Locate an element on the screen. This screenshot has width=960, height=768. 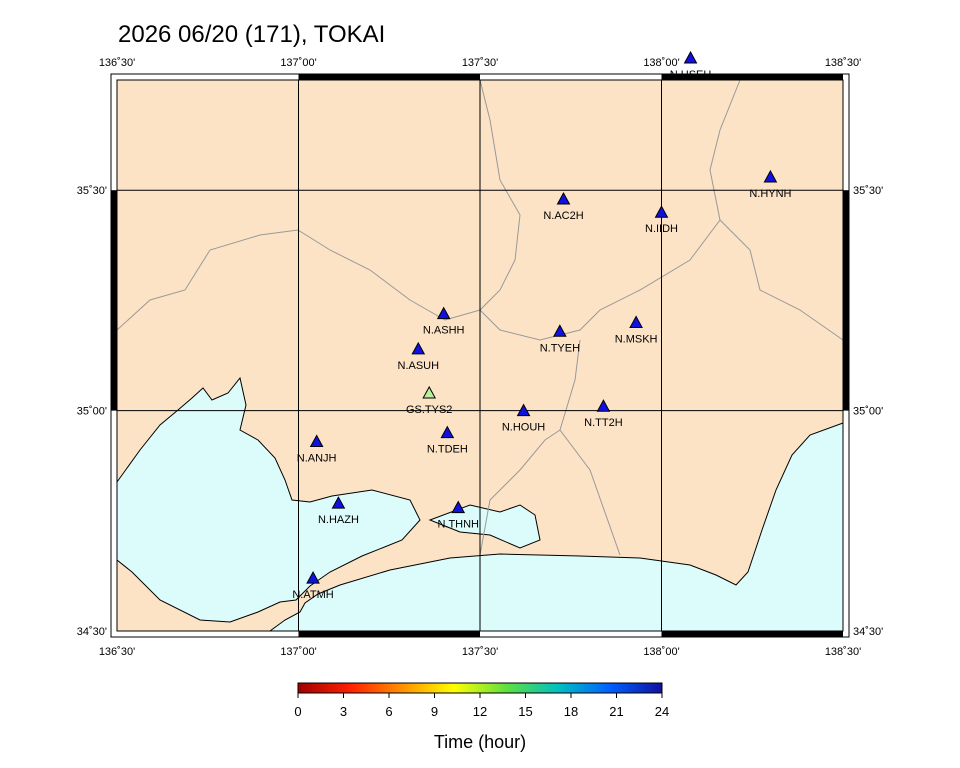
station-label: N.IIDH is located at coordinates (661, 229).